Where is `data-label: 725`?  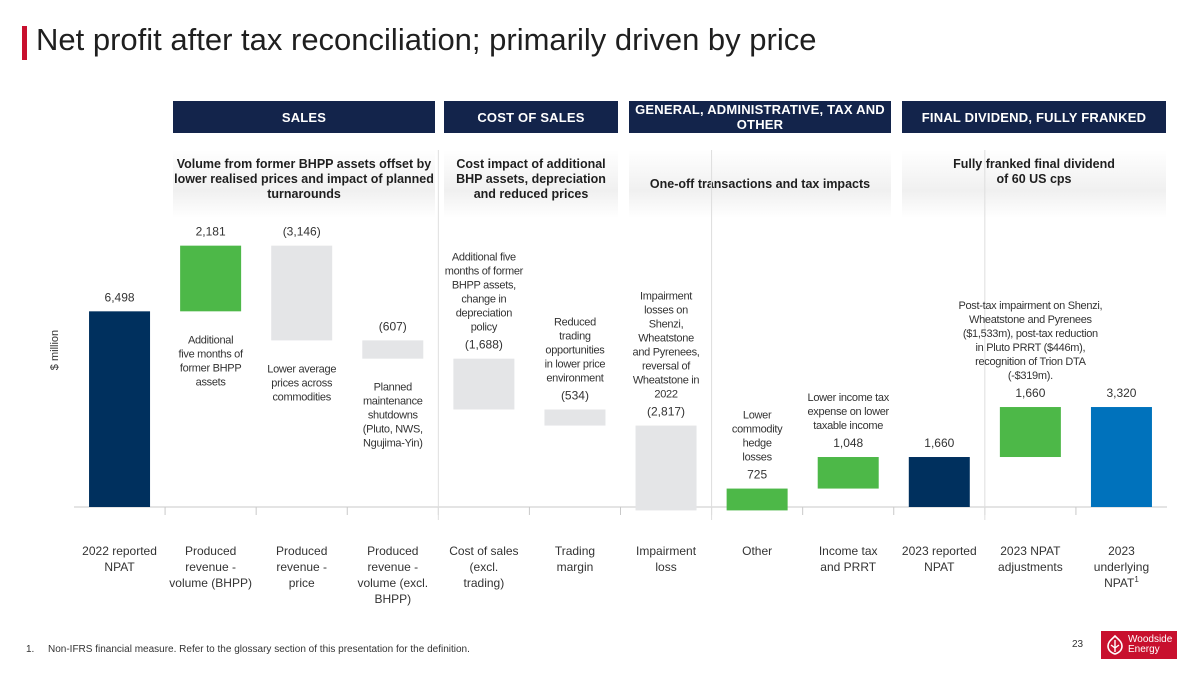
data-label: 725 is located at coordinates (757, 475).